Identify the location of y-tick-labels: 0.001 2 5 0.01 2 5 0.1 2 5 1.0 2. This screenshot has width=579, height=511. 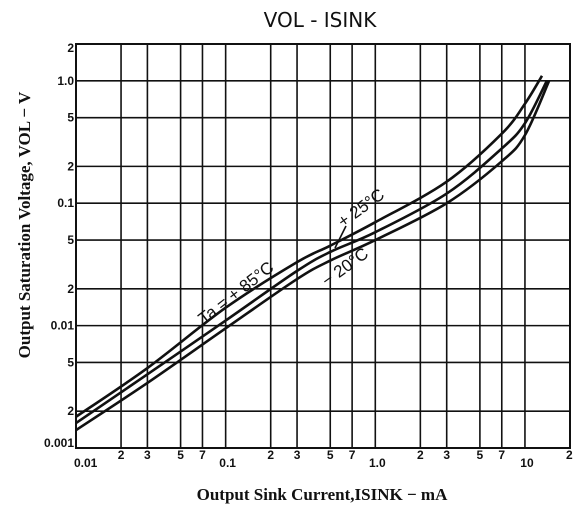
(59, 245).